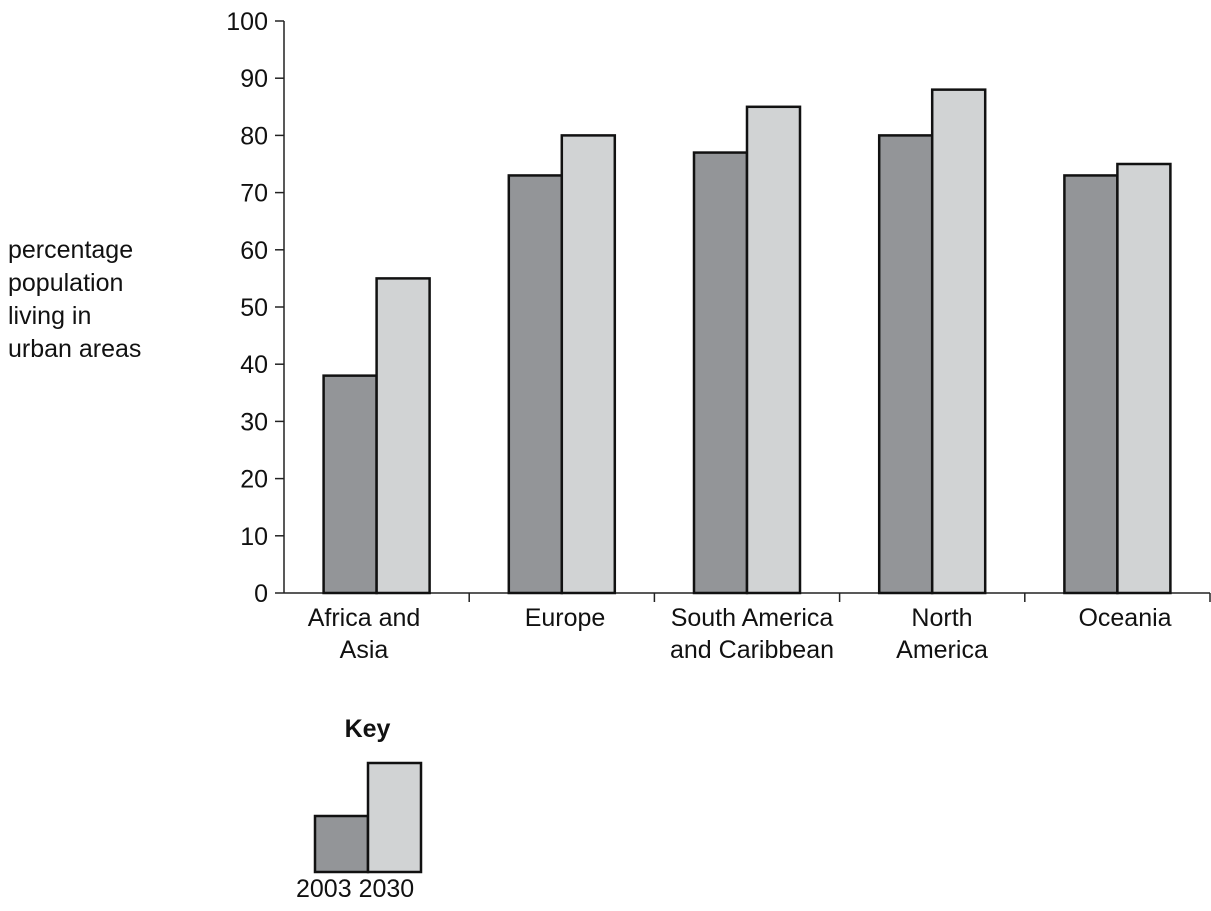 This screenshot has height=911, width=1211. I want to click on y-axis-label-line: urban areas, so click(75, 349).